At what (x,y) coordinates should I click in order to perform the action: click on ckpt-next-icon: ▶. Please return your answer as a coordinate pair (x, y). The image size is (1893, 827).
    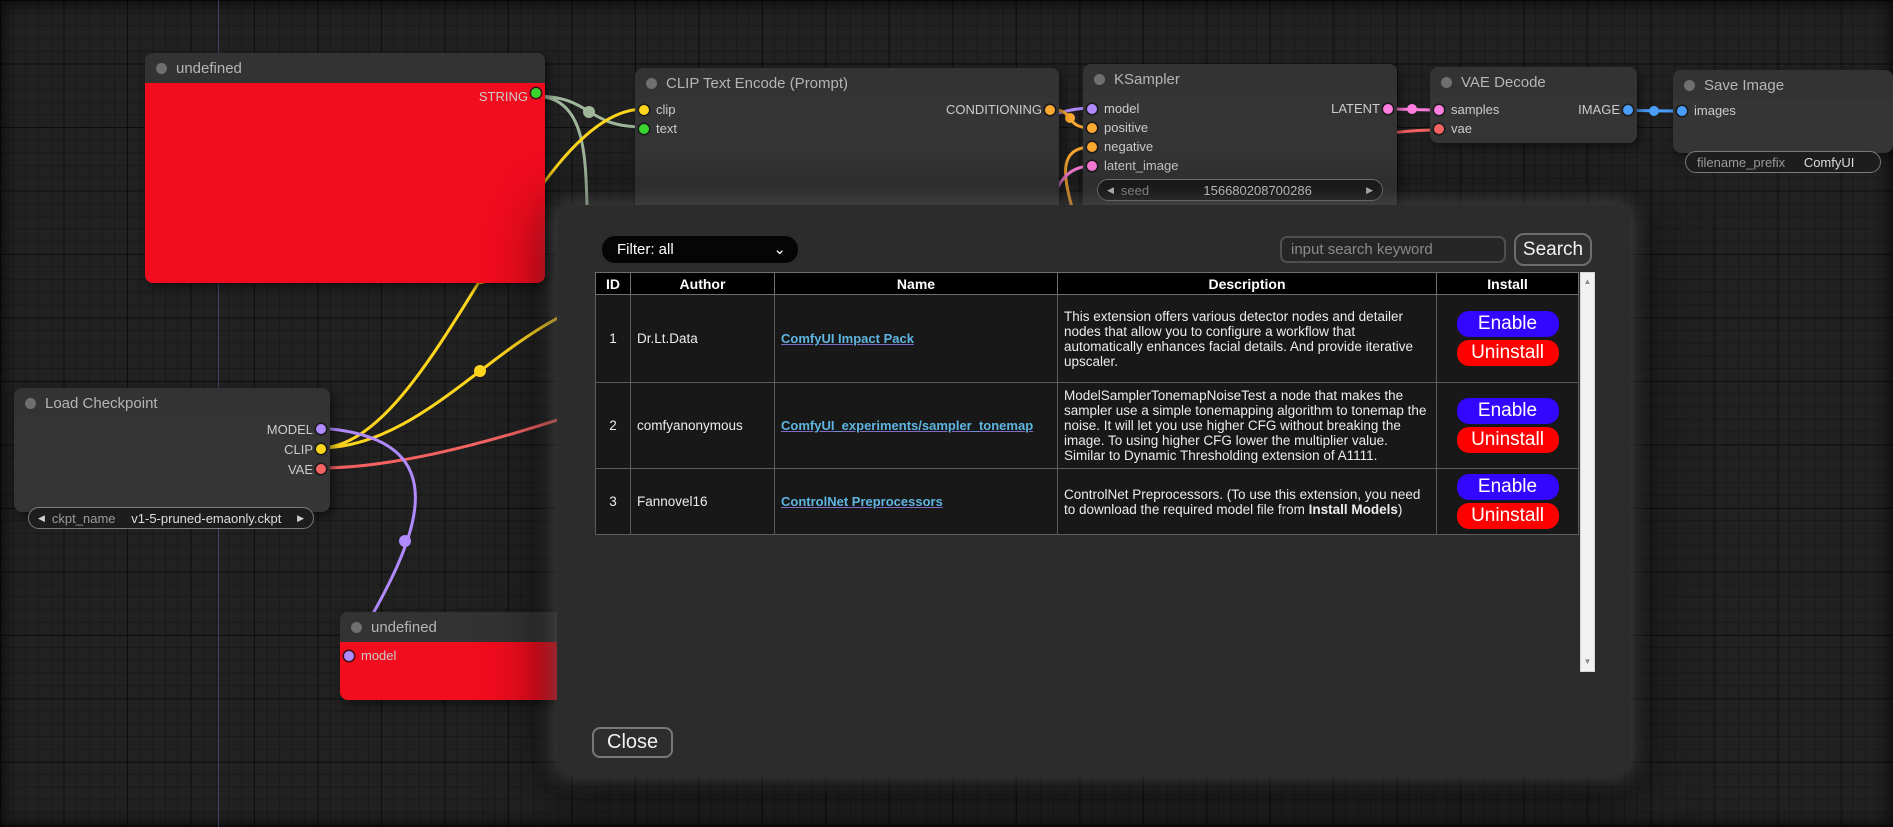
    Looking at the image, I should click on (300, 517).